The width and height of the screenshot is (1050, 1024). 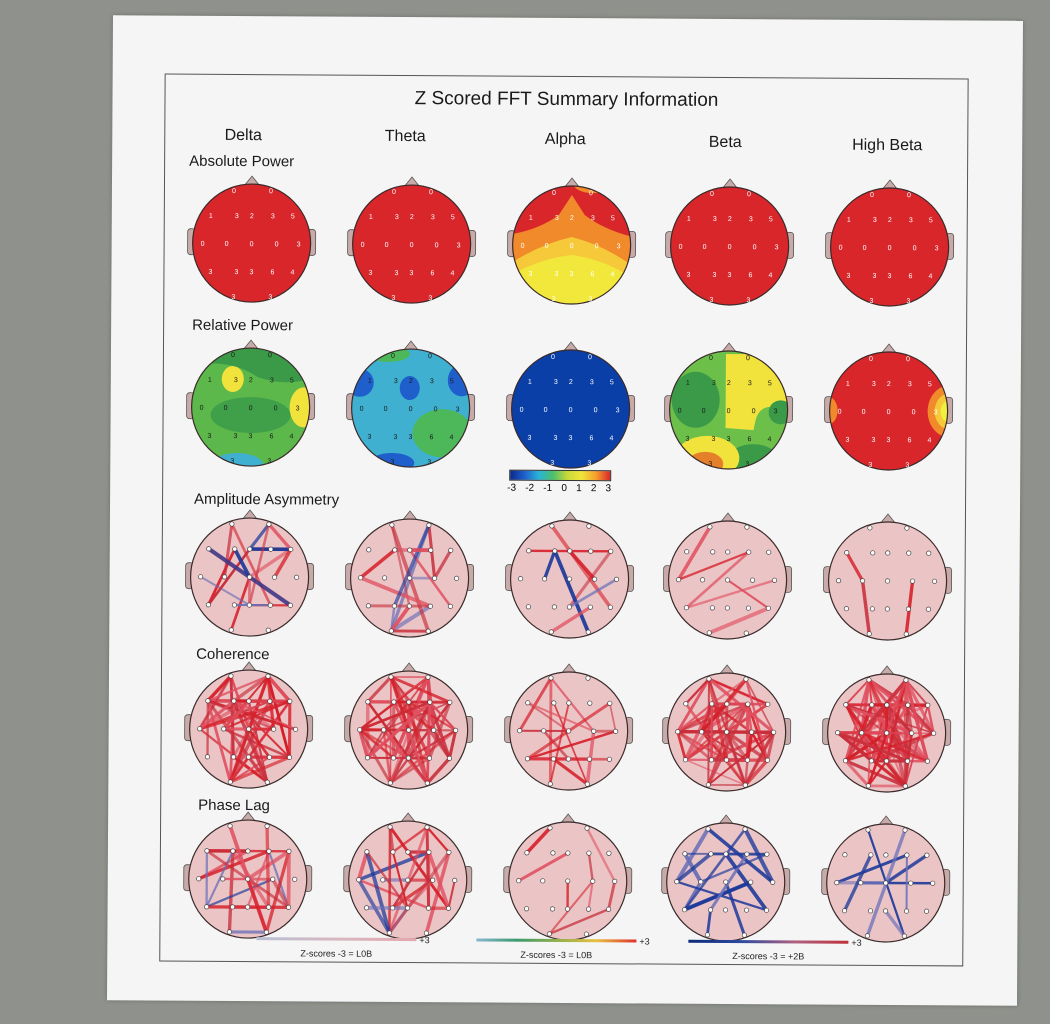 I want to click on head-map-relative-power-beta: 0 0 1 3 2 3 5 0 0 0 0 3 3 3 3 6 4 3 3, so click(x=729, y=406).